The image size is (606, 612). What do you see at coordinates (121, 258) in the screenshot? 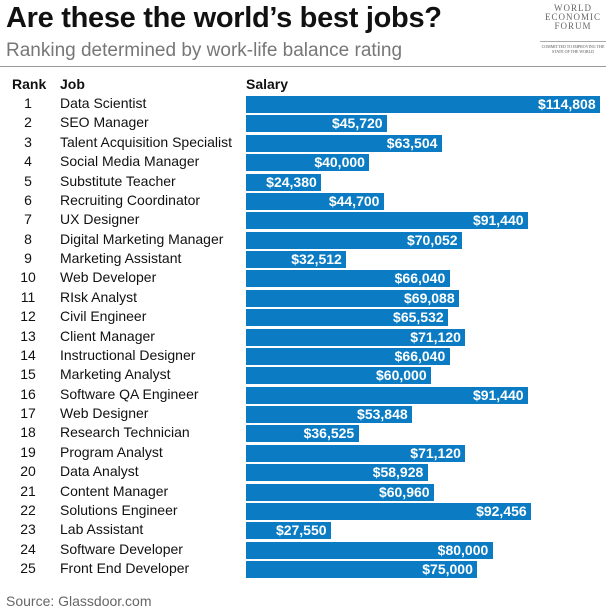
I see `job-label: Marketing Assistant` at bounding box center [121, 258].